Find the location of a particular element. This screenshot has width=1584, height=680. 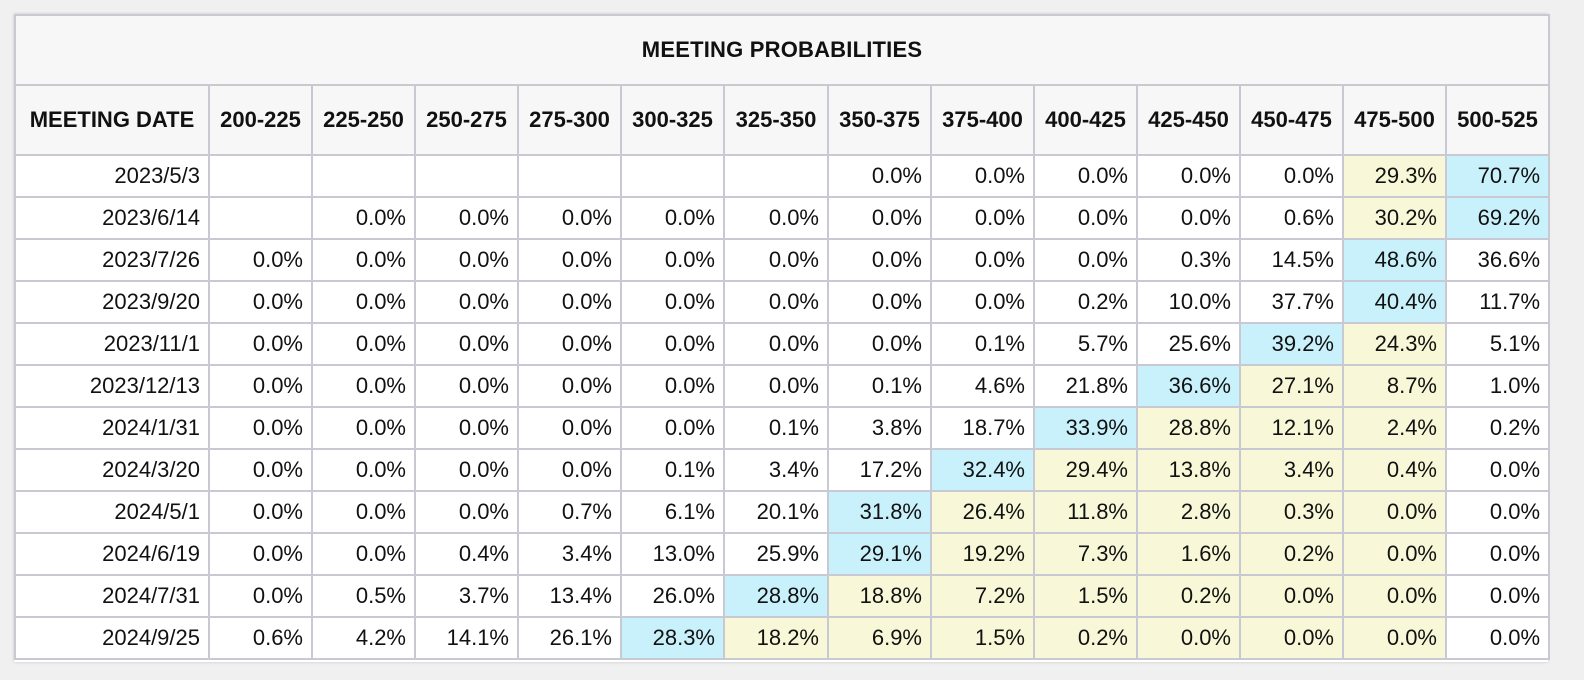

meeting-date-cell: 2024/5/1 is located at coordinates (112, 512).